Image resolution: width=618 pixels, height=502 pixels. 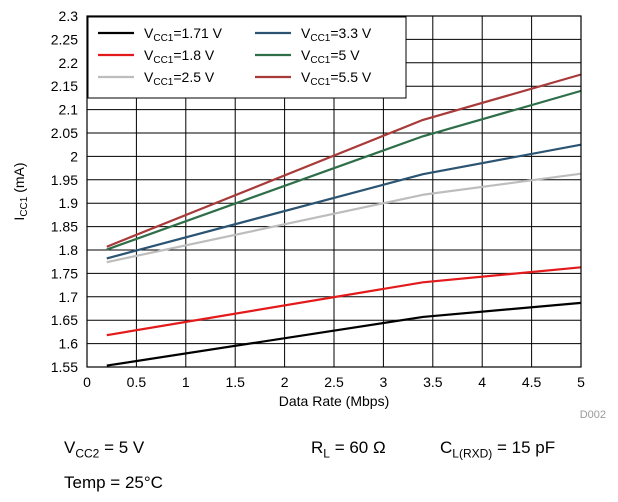 What do you see at coordinates (64, 273) in the screenshot?
I see `y-tick-label: 1.75` at bounding box center [64, 273].